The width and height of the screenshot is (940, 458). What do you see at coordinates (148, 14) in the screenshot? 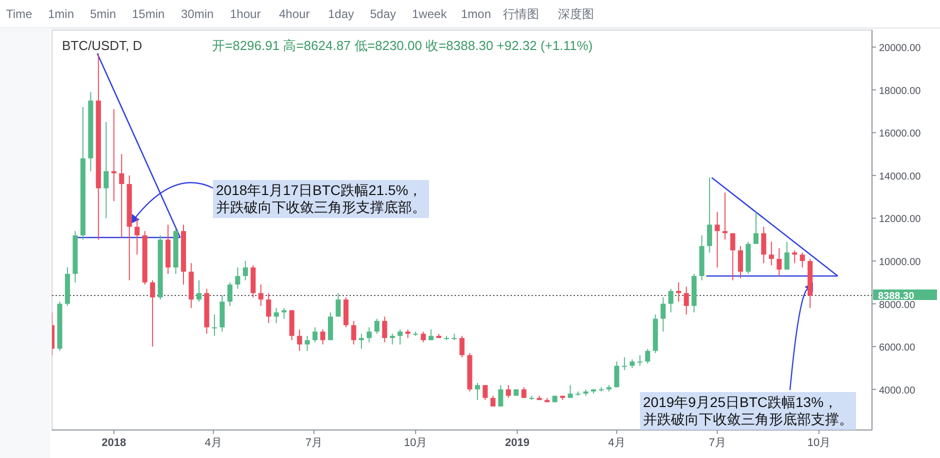
I see `text: 15min` at bounding box center [148, 14].